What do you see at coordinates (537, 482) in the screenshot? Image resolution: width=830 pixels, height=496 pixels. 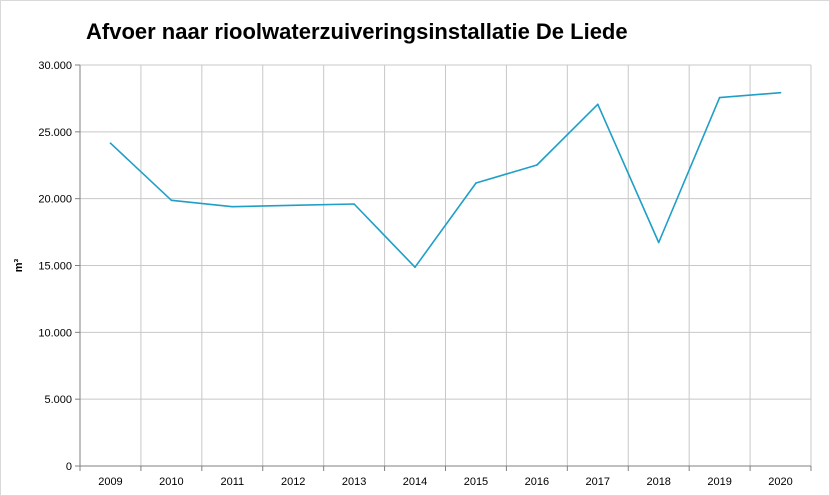 I see `x-tick-label: 2016` at bounding box center [537, 482].